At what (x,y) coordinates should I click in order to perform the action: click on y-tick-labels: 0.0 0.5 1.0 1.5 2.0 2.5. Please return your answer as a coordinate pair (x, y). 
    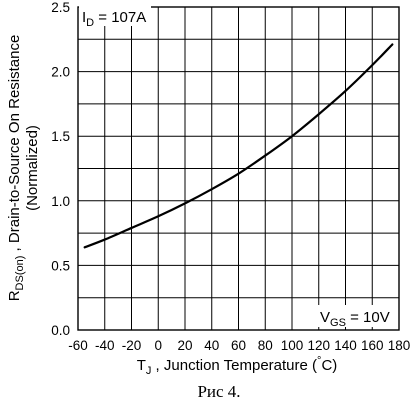
    Looking at the image, I should click on (60, 169).